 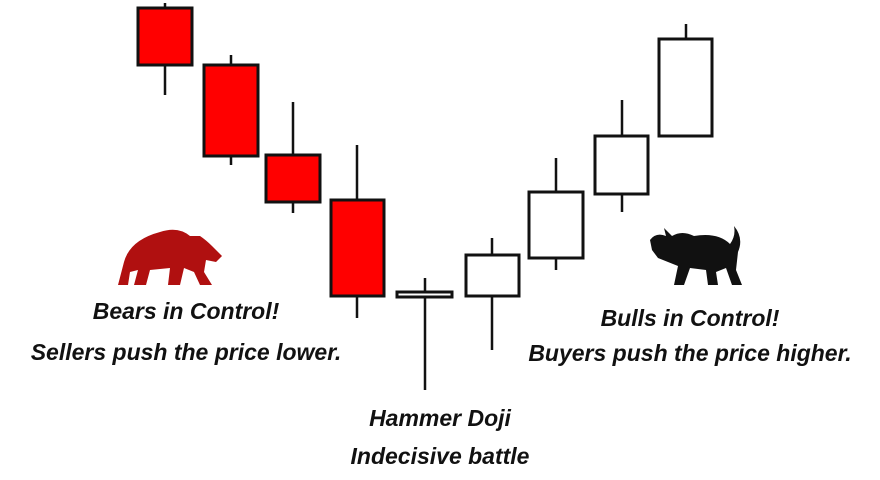 I want to click on bull-icon, so click(x=696, y=255).